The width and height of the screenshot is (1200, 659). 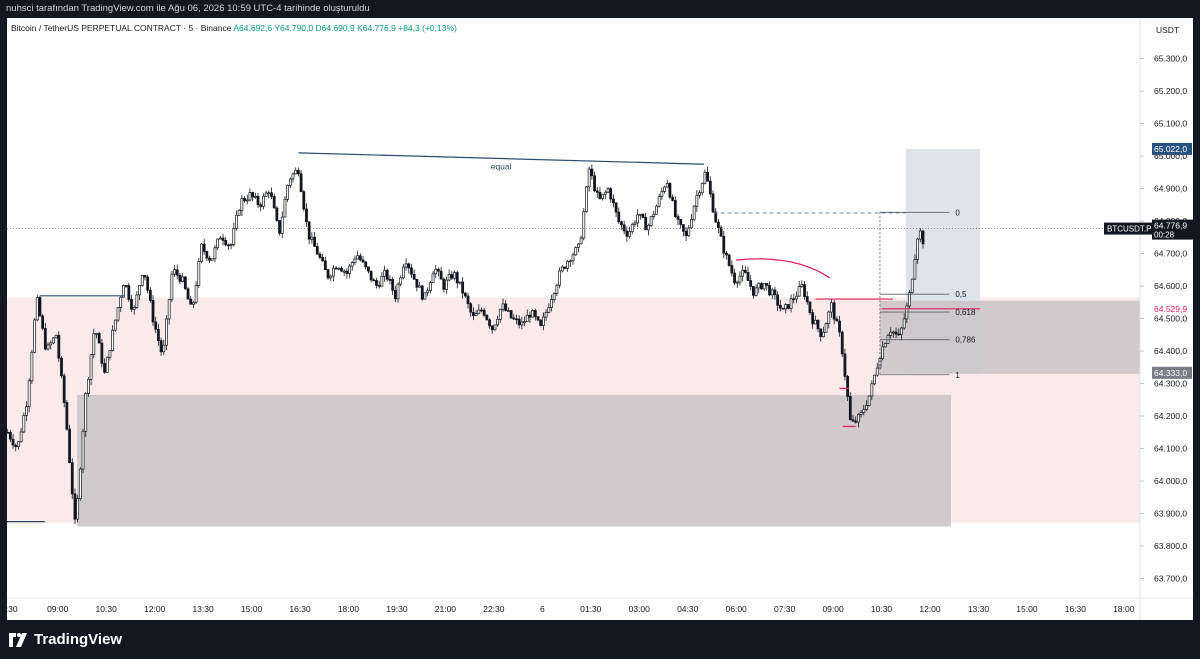 What do you see at coordinates (1170, 286) in the screenshot?
I see `price-tick-label: 64.600,0` at bounding box center [1170, 286].